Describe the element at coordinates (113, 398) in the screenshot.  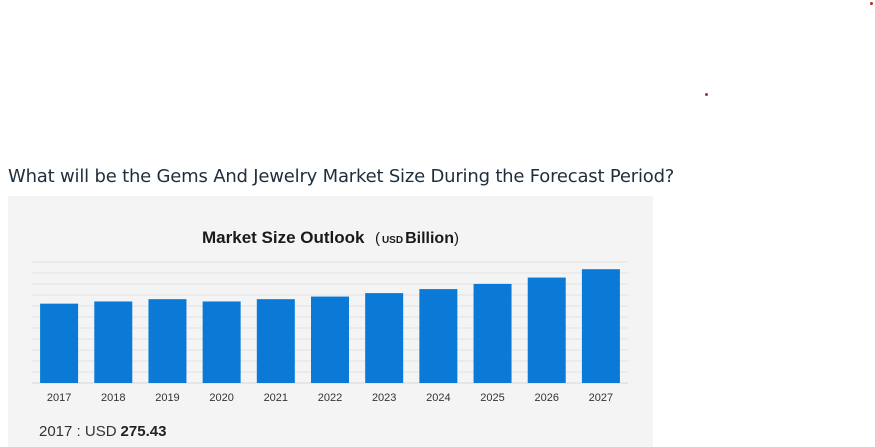
I see `x-tick-label: 2018` at that location.